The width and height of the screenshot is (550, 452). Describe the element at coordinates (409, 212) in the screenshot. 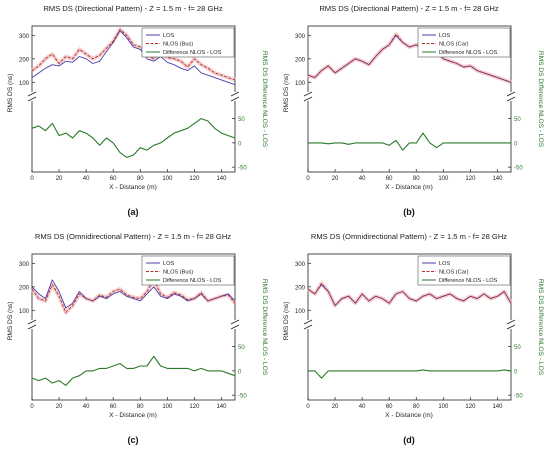

I see `subfigure-label: (b)` at that location.